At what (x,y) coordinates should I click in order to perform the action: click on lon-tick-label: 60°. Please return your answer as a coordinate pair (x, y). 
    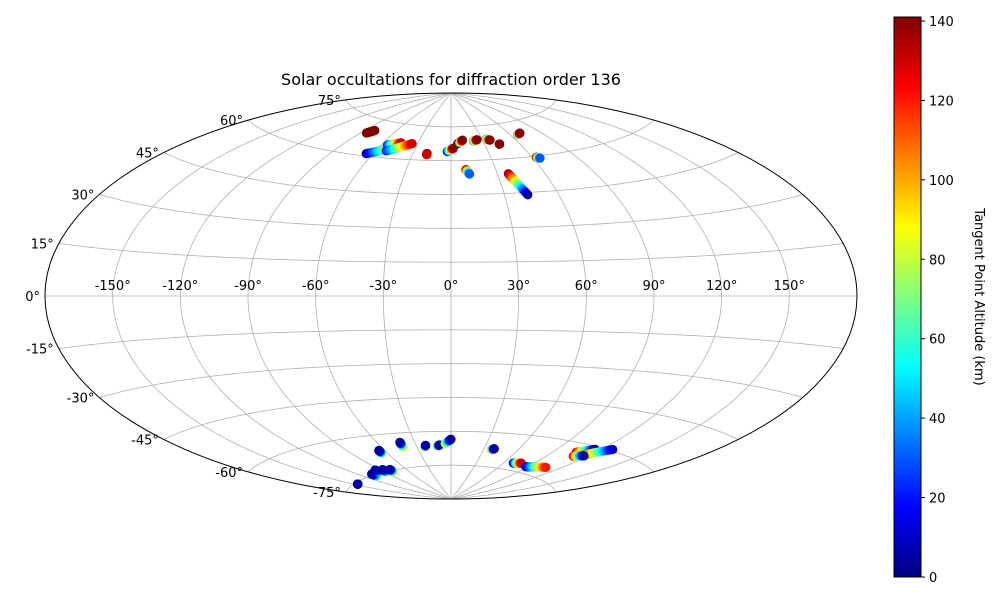
    Looking at the image, I should click on (586, 286).